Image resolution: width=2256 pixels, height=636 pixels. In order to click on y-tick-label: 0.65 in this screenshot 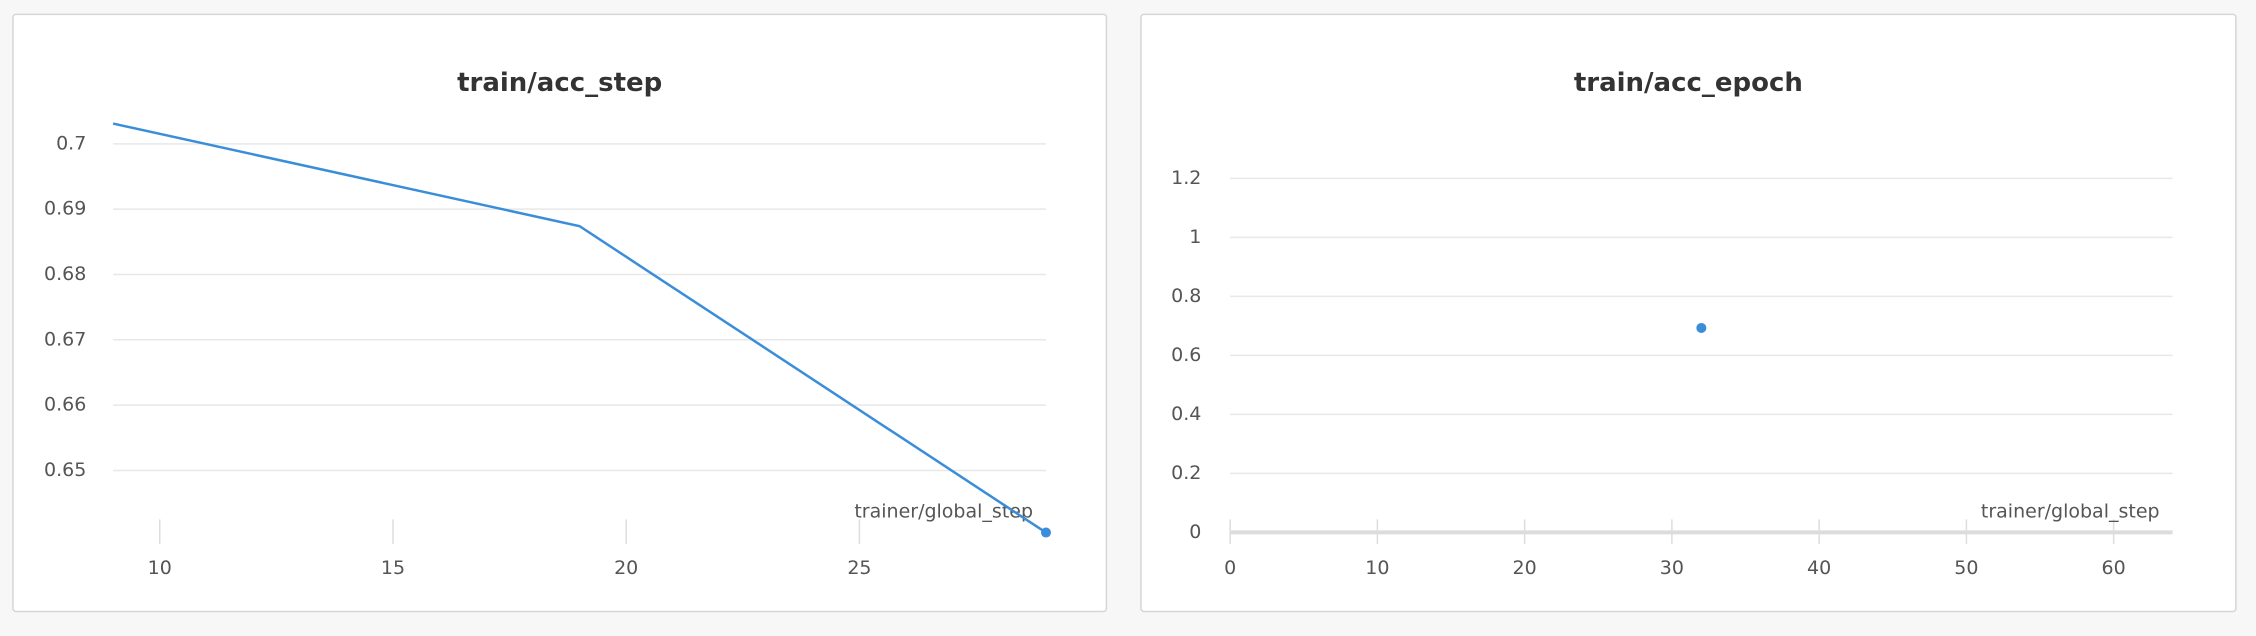, I will do `click(65, 470)`.